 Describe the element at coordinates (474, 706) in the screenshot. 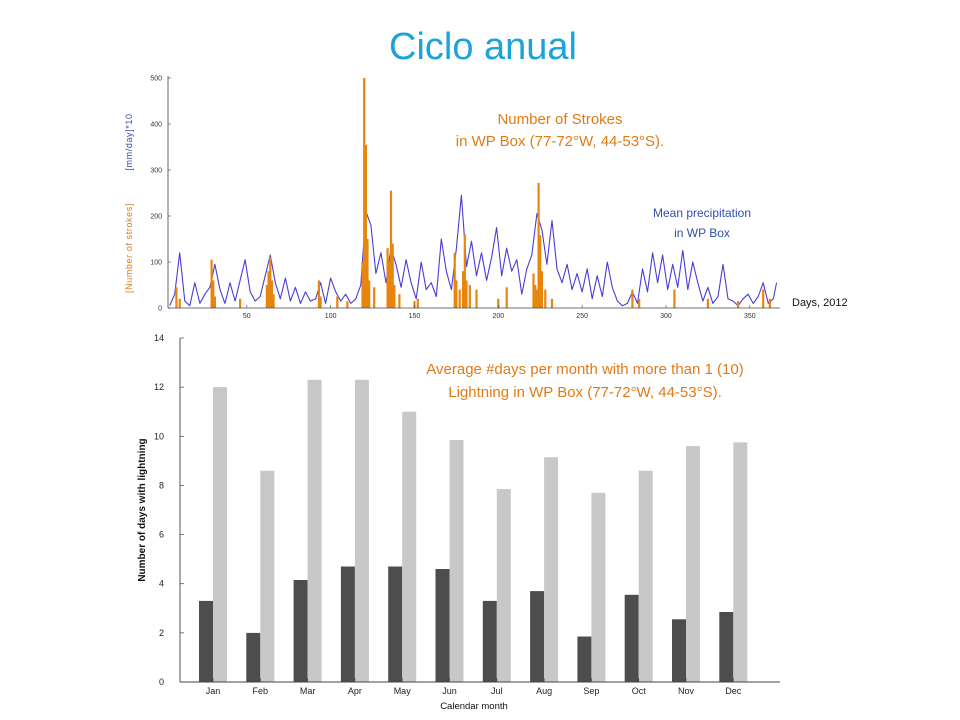

I see `x-axis-label: Calendar month` at that location.